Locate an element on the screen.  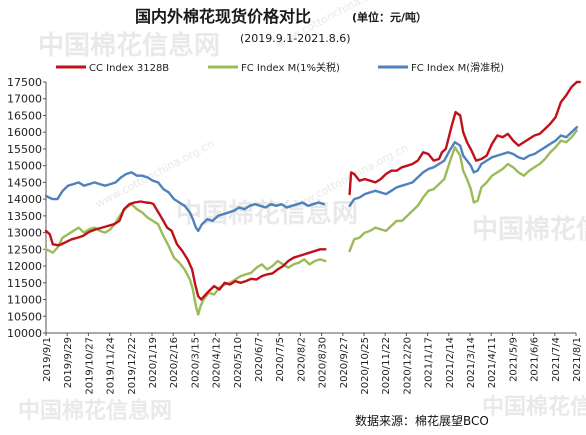
y-tick-label: 13500 is located at coordinates (24, 216).